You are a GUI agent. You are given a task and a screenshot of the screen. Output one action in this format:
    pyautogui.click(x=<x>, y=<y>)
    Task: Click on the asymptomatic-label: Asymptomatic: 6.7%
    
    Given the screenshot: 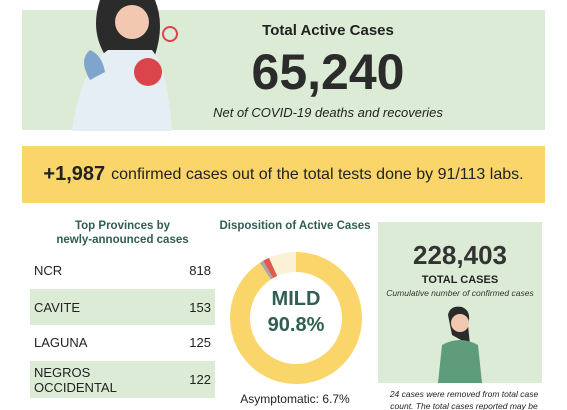 What is the action you would take?
    pyautogui.click(x=295, y=399)
    